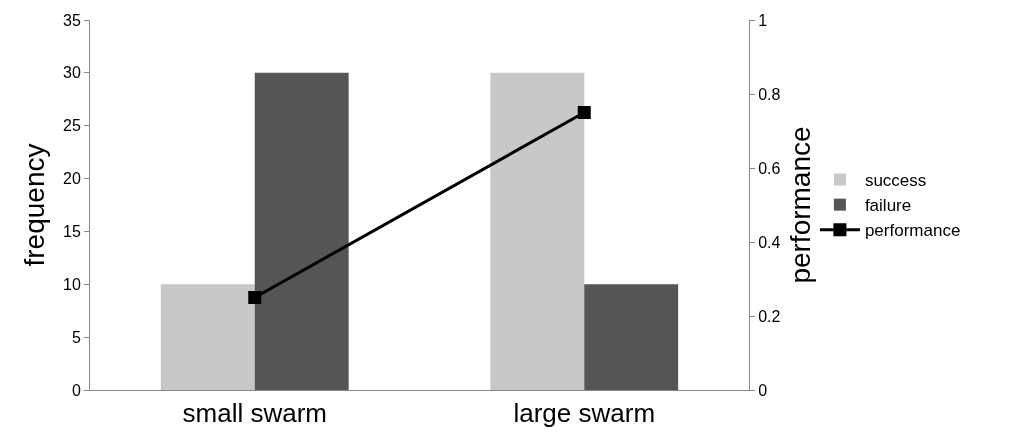  I want to click on x-tick-label: small swarm, so click(254, 413).